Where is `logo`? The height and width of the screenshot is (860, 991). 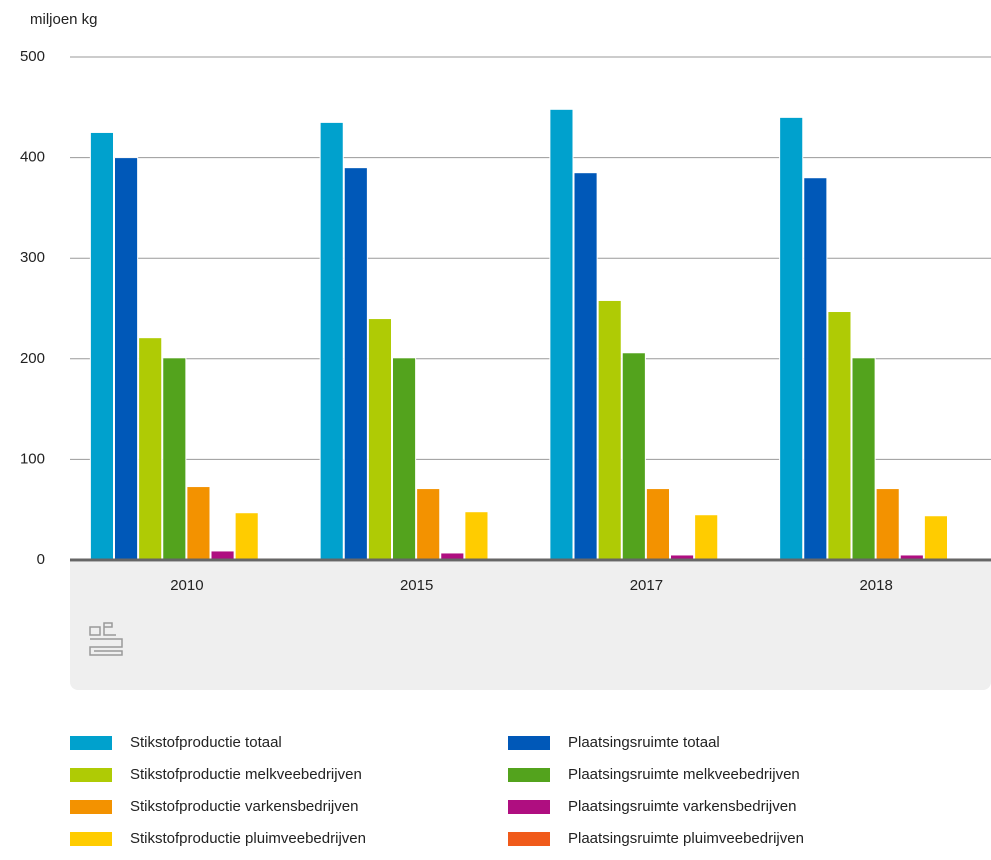
logo is located at coordinates (106, 639).